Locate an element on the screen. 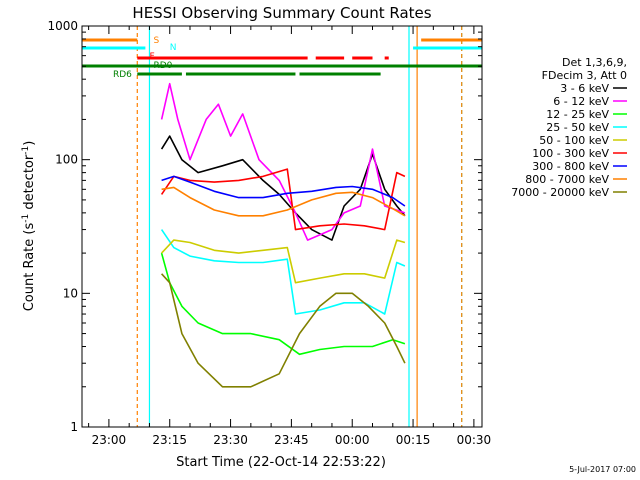 This screenshot has width=640, height=480. y-tick-label: 1 is located at coordinates (74, 427).